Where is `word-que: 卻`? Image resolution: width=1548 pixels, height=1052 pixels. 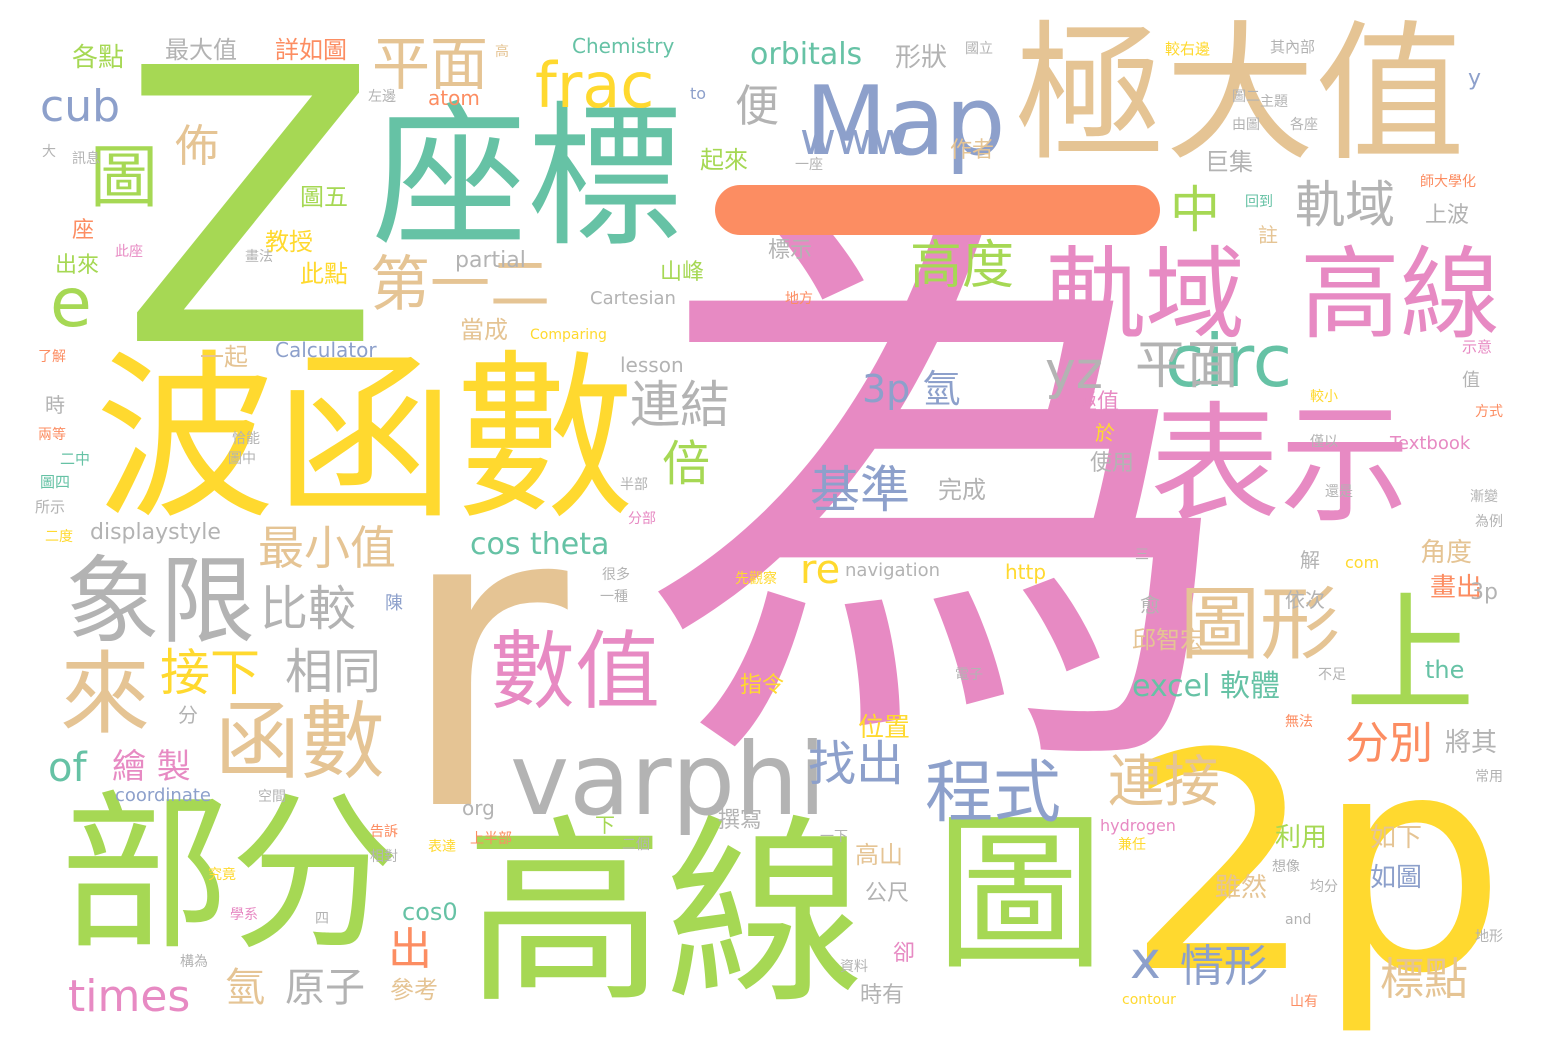 word-que: 卻 is located at coordinates (904, 953).